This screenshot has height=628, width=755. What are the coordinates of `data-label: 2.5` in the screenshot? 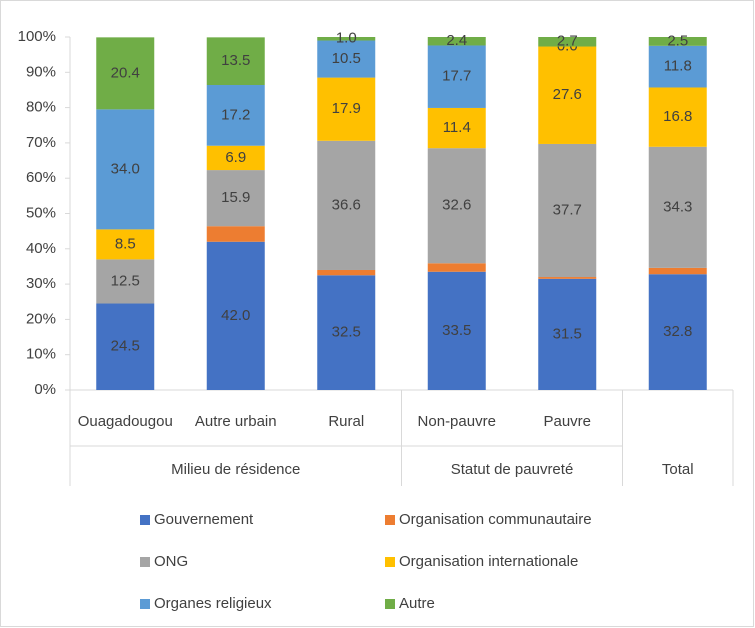 It's located at (677, 40).